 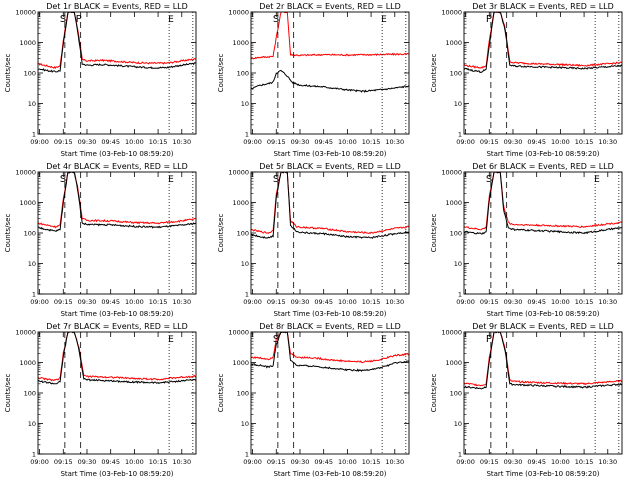 I want to click on chart-title: Det 5r BLACK = Events, RED = LLD, so click(x=330, y=166).